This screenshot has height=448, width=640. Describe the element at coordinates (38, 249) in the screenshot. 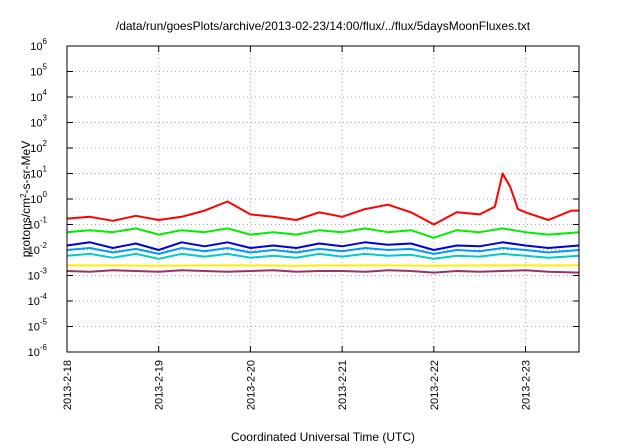

I see `y-tick-label: 10⁻²` at that location.